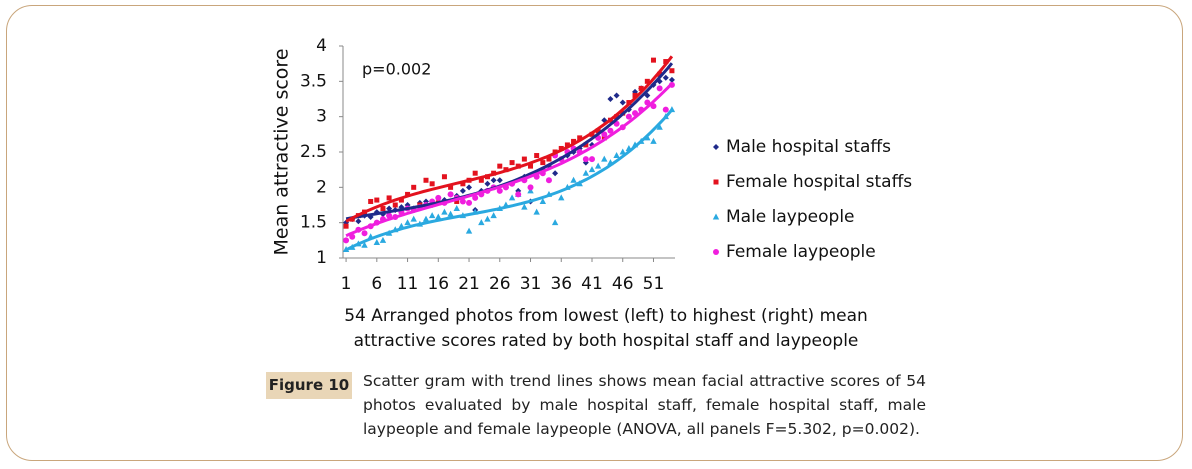 Image resolution: width=1192 pixels, height=469 pixels. What do you see at coordinates (561, 284) in the screenshot?
I see `x-tick-label: 36` at bounding box center [561, 284].